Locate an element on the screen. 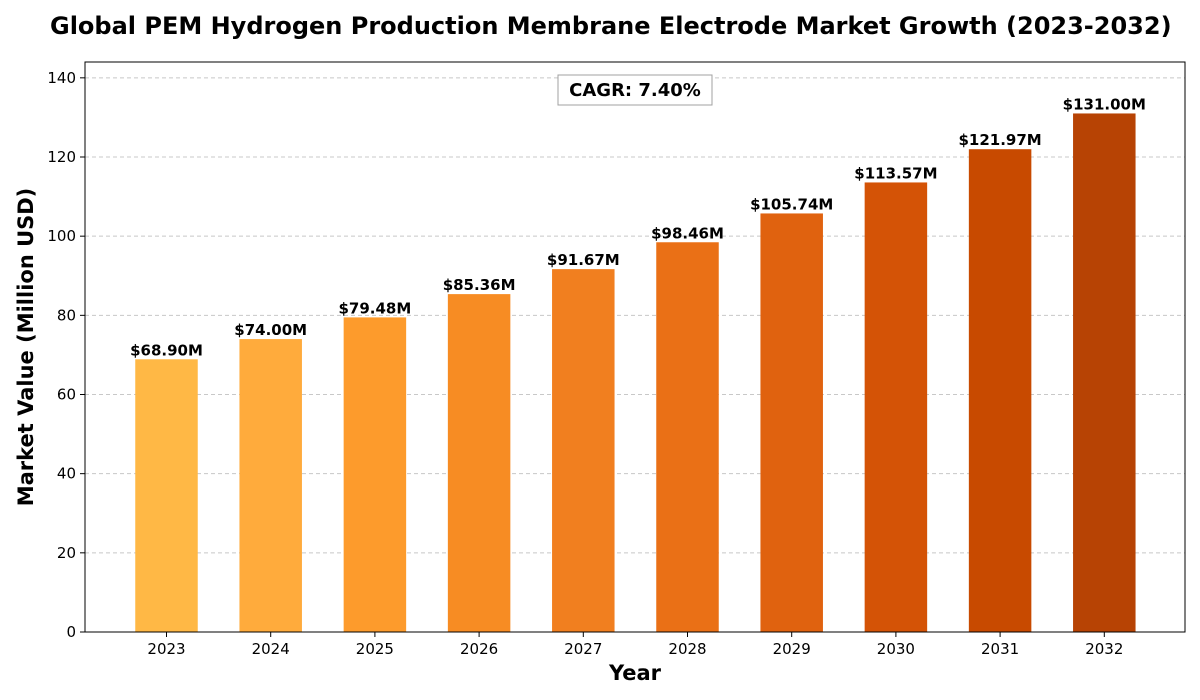 This screenshot has width=1200, height=700. data-label: $131.00M is located at coordinates (1104, 104).